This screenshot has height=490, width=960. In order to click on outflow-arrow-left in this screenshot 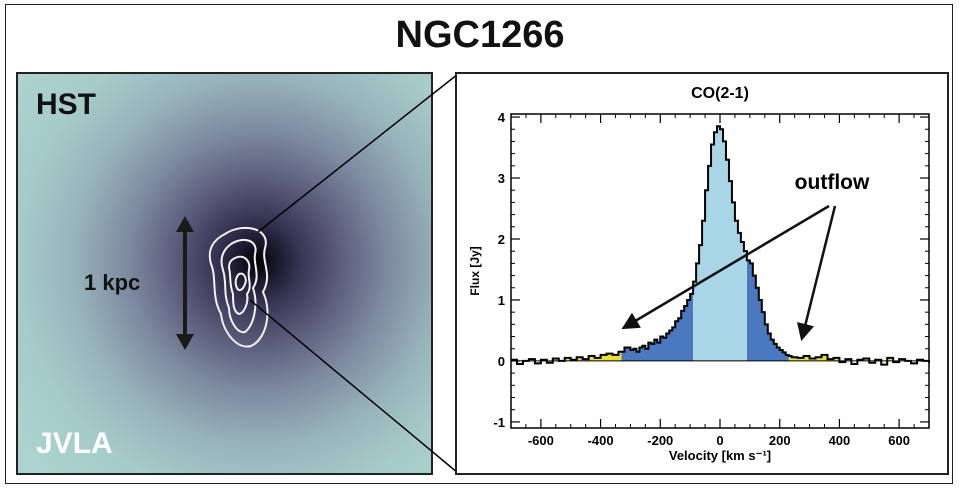, I will do `click(725, 267)`.